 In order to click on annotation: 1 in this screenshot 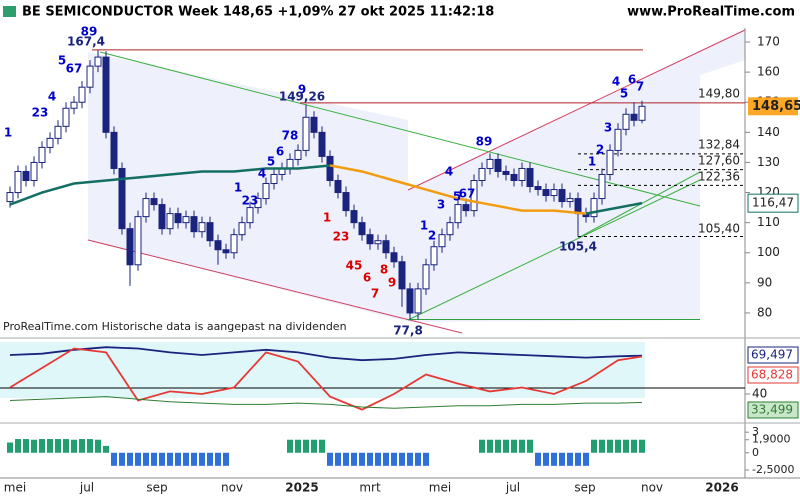, I will do `click(327, 218)`.